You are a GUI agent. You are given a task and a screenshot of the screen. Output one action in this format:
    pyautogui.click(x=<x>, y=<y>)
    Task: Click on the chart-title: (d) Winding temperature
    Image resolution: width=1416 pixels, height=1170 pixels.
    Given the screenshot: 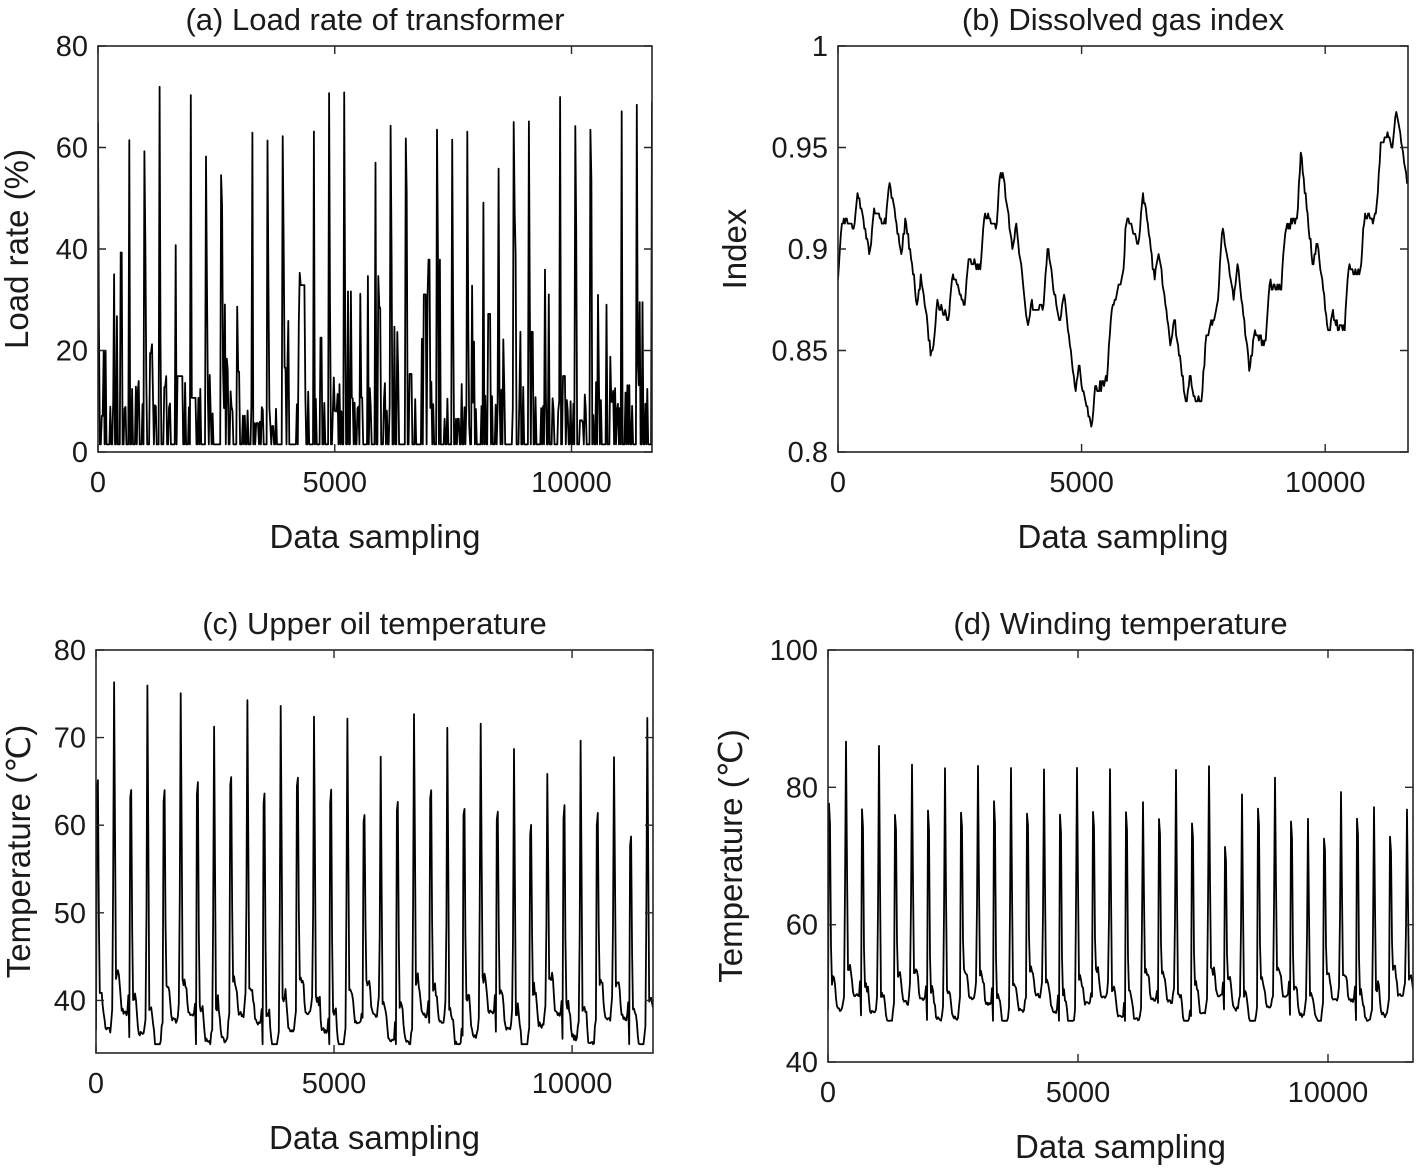 What is the action you would take?
    pyautogui.click(x=1120, y=623)
    